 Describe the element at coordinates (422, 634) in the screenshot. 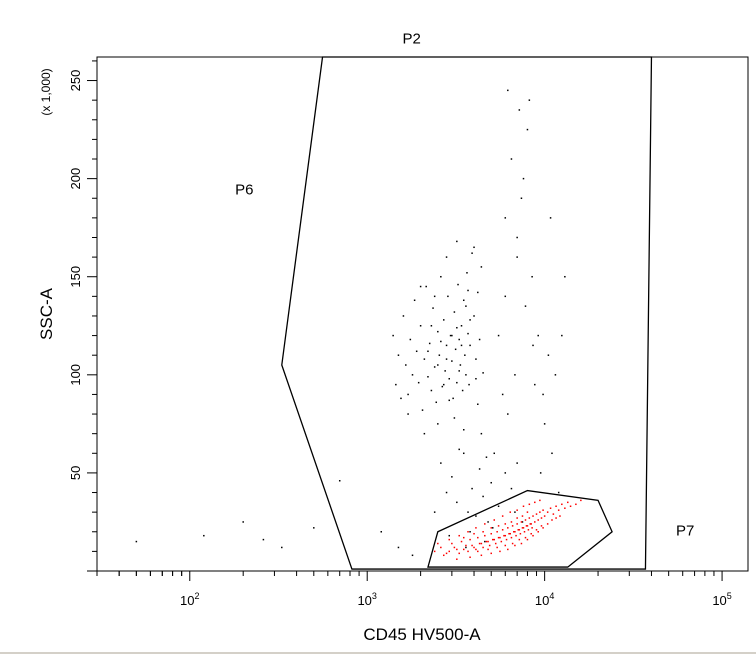

I see `x-axis-label: CD45 HV500-A` at that location.